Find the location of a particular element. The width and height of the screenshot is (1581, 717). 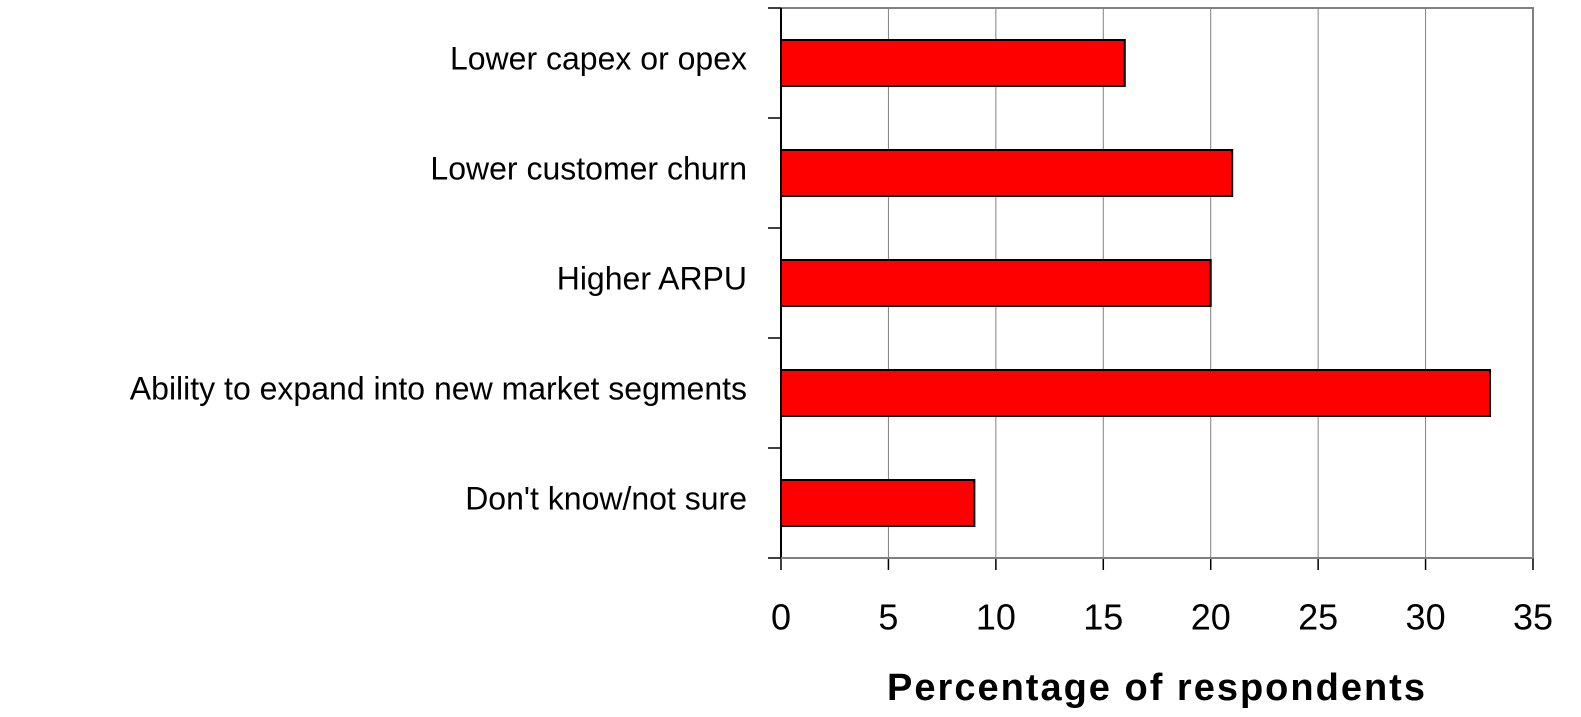

x-tick-label: 35 is located at coordinates (1533, 617).